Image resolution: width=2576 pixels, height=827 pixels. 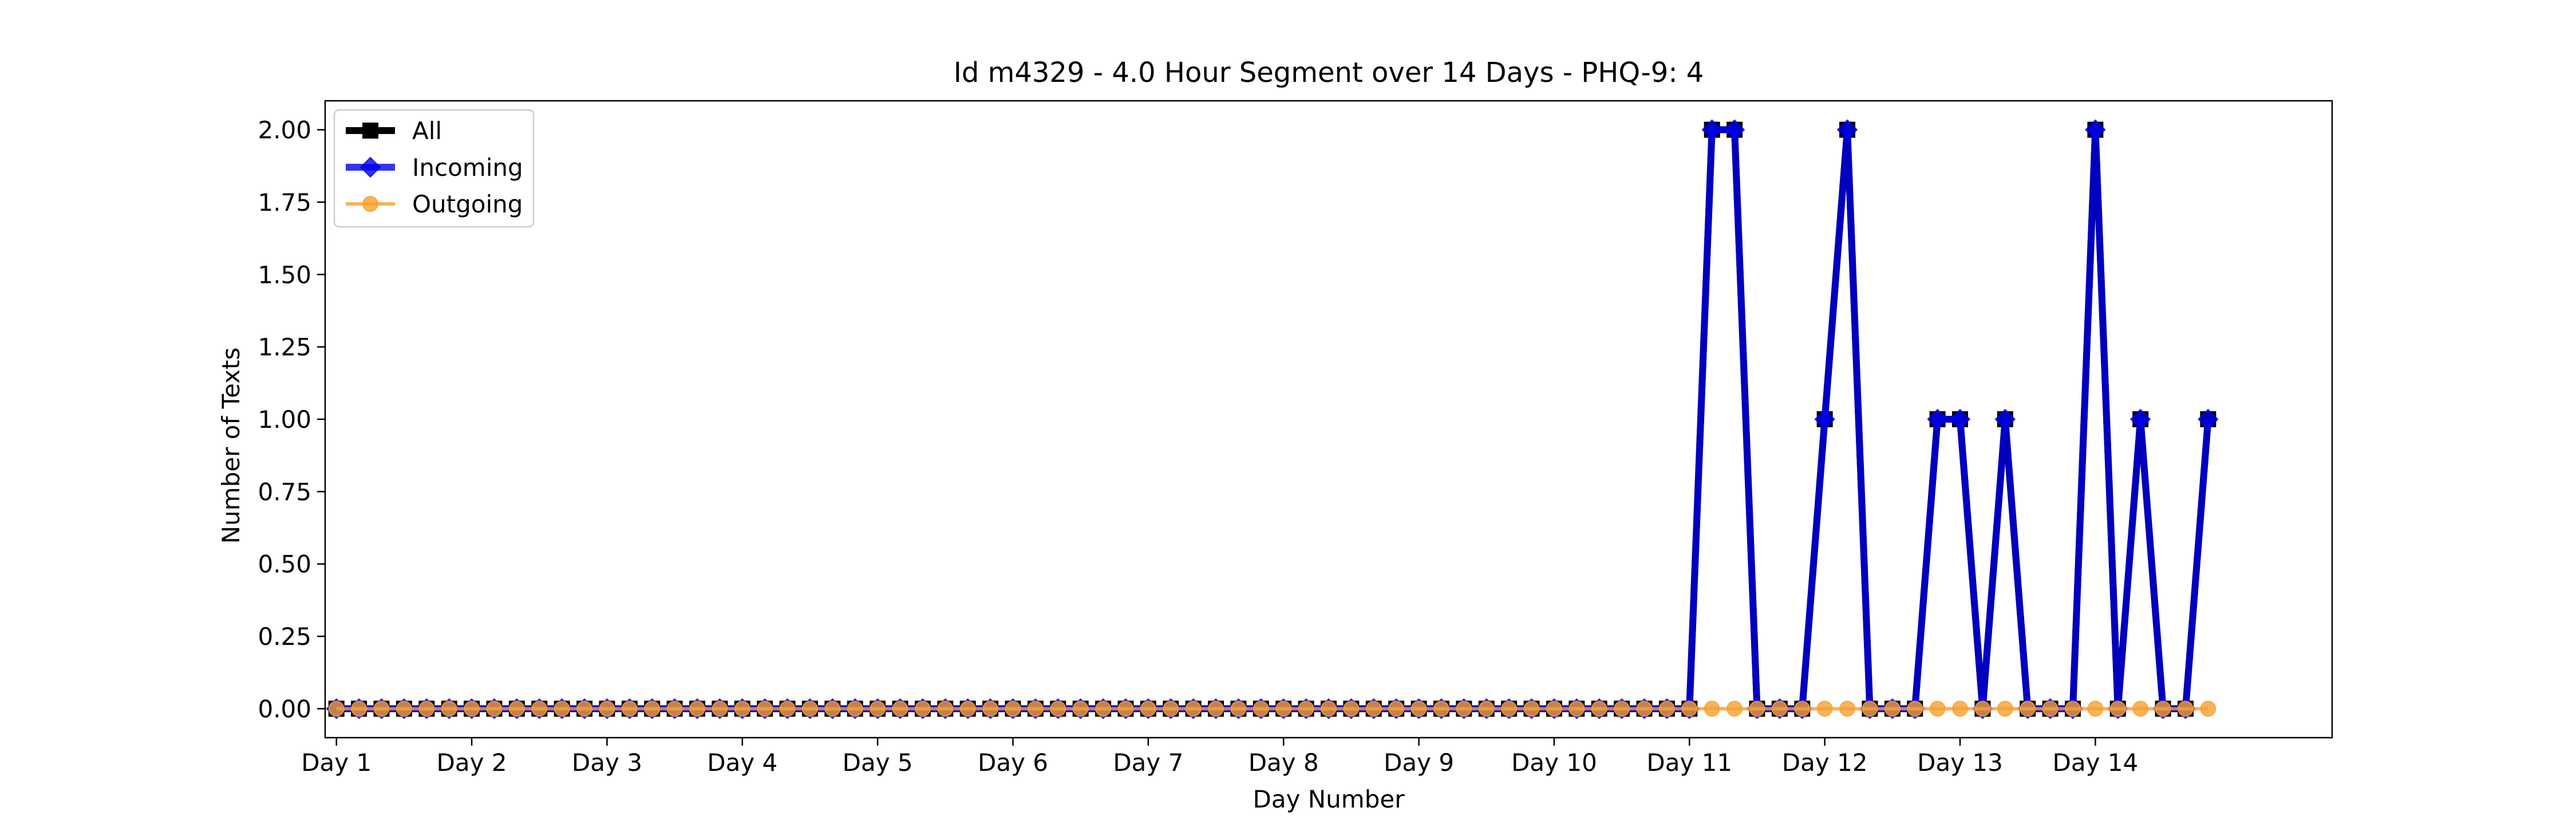 What do you see at coordinates (284, 492) in the screenshot?
I see `y-tick-label: 0.75` at bounding box center [284, 492].